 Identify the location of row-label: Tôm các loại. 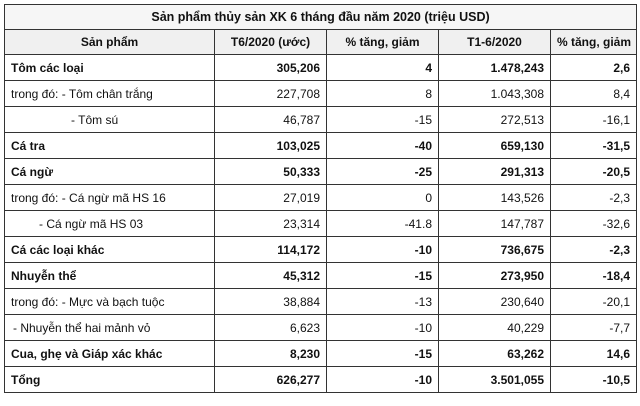
(109, 67).